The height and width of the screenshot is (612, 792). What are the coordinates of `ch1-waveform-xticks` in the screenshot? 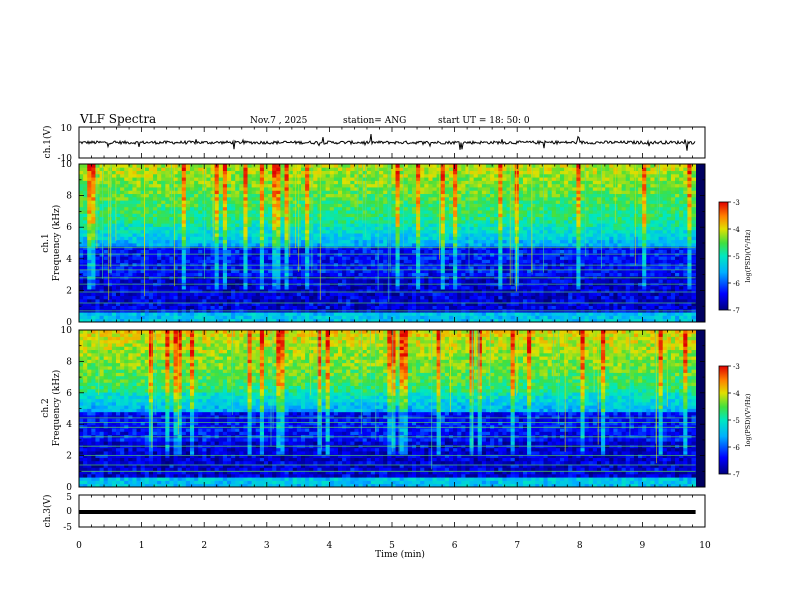 It's located at (392, 142).